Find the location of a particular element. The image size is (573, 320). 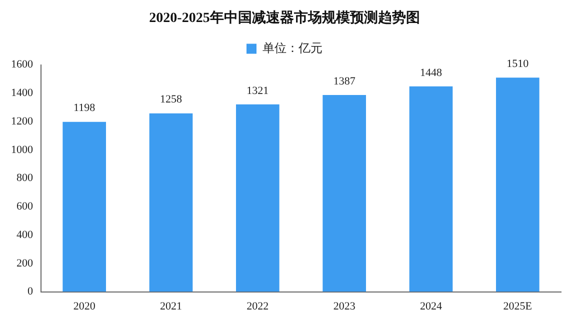

chart-title: 2020-2025年中国减速器市场规模预测趋势图 is located at coordinates (284, 17).